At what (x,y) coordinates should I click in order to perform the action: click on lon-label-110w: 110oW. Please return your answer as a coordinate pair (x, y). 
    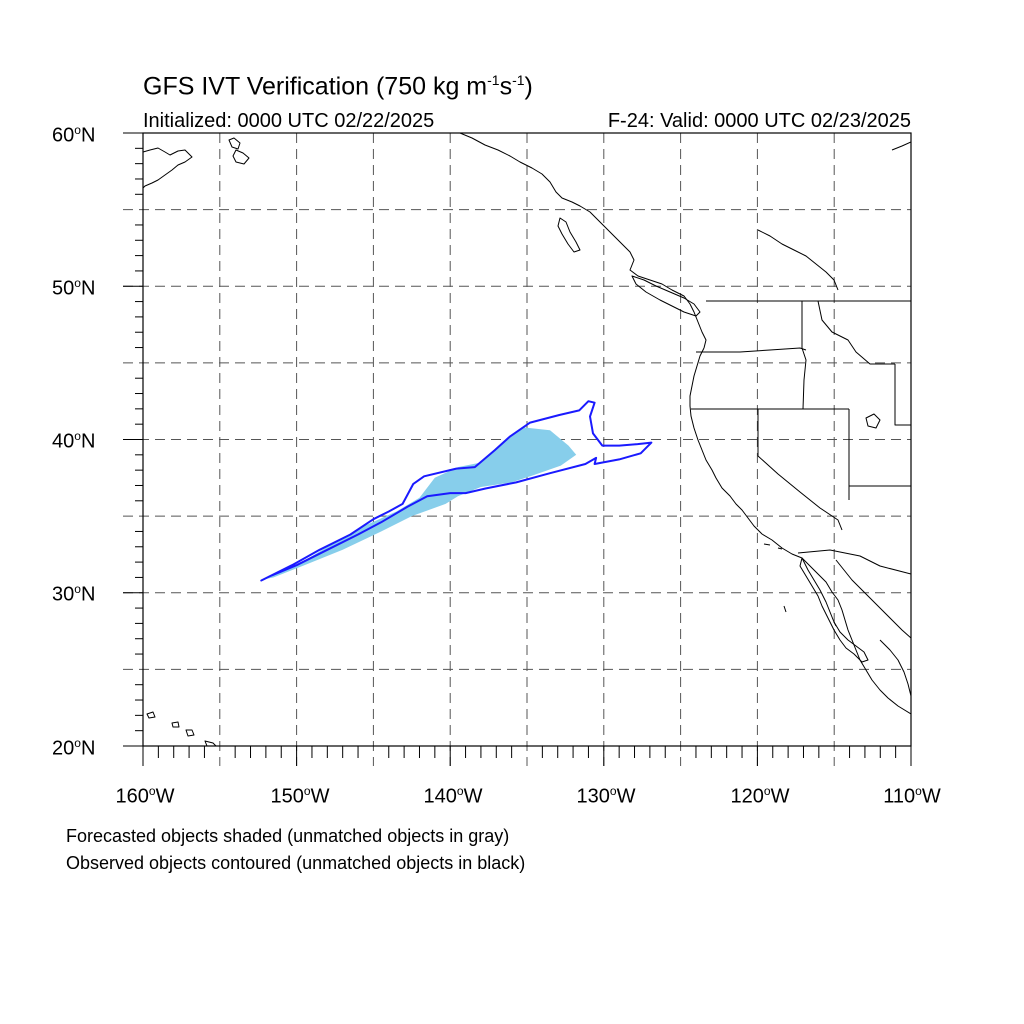
    Looking at the image, I should click on (912, 796).